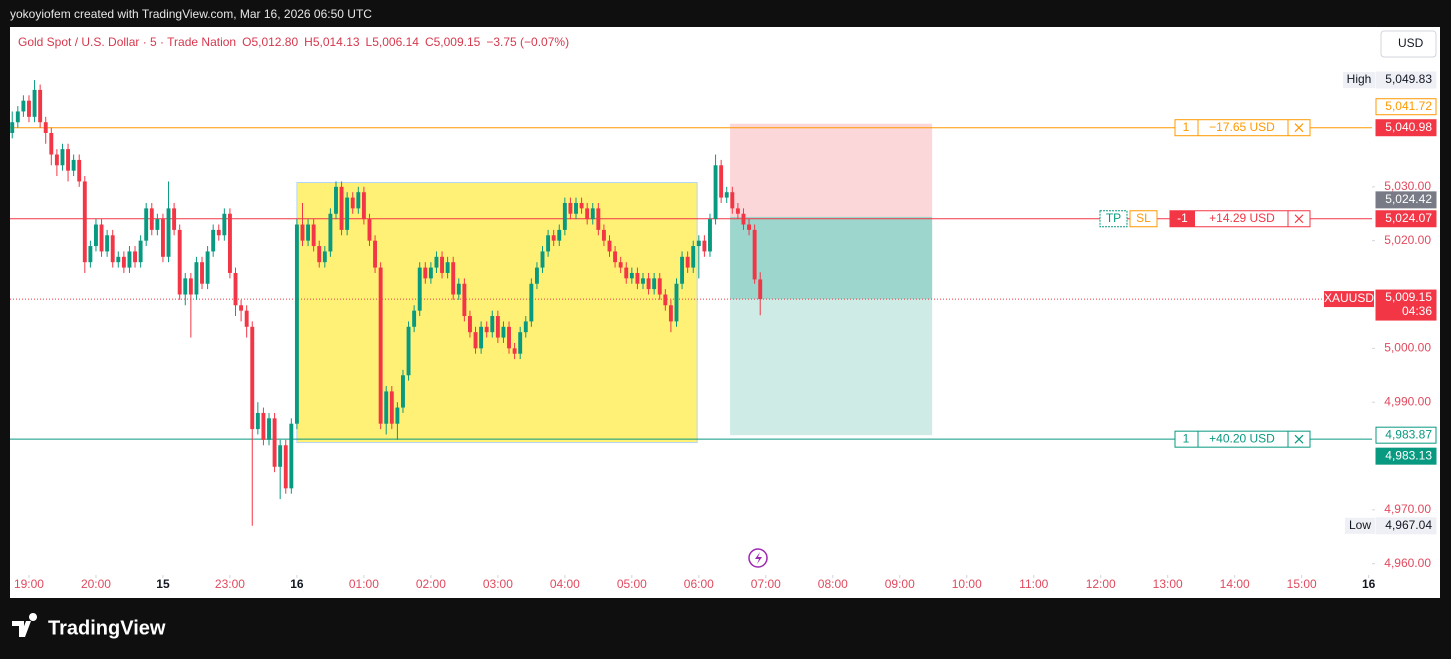  What do you see at coordinates (89, 625) in the screenshot?
I see `brand-logo: TradingView` at bounding box center [89, 625].